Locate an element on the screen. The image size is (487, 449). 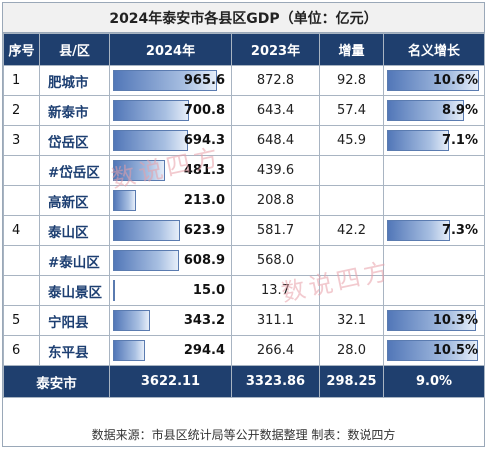
row-2024-value: 623.9 is located at coordinates (204, 230).